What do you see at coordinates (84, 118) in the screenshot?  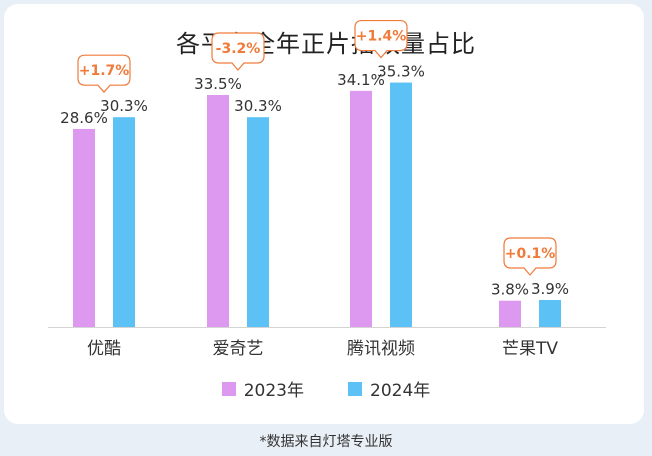 I see `data-label-2023-0: 28.6%` at bounding box center [84, 118].